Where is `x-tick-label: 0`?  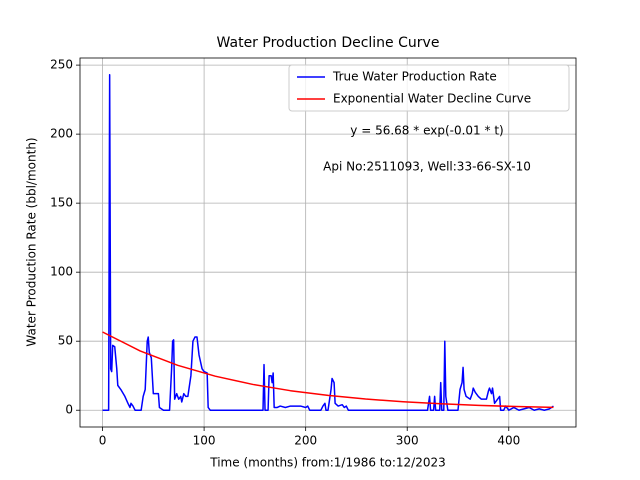
x-tick-label: 0 is located at coordinates (103, 441).